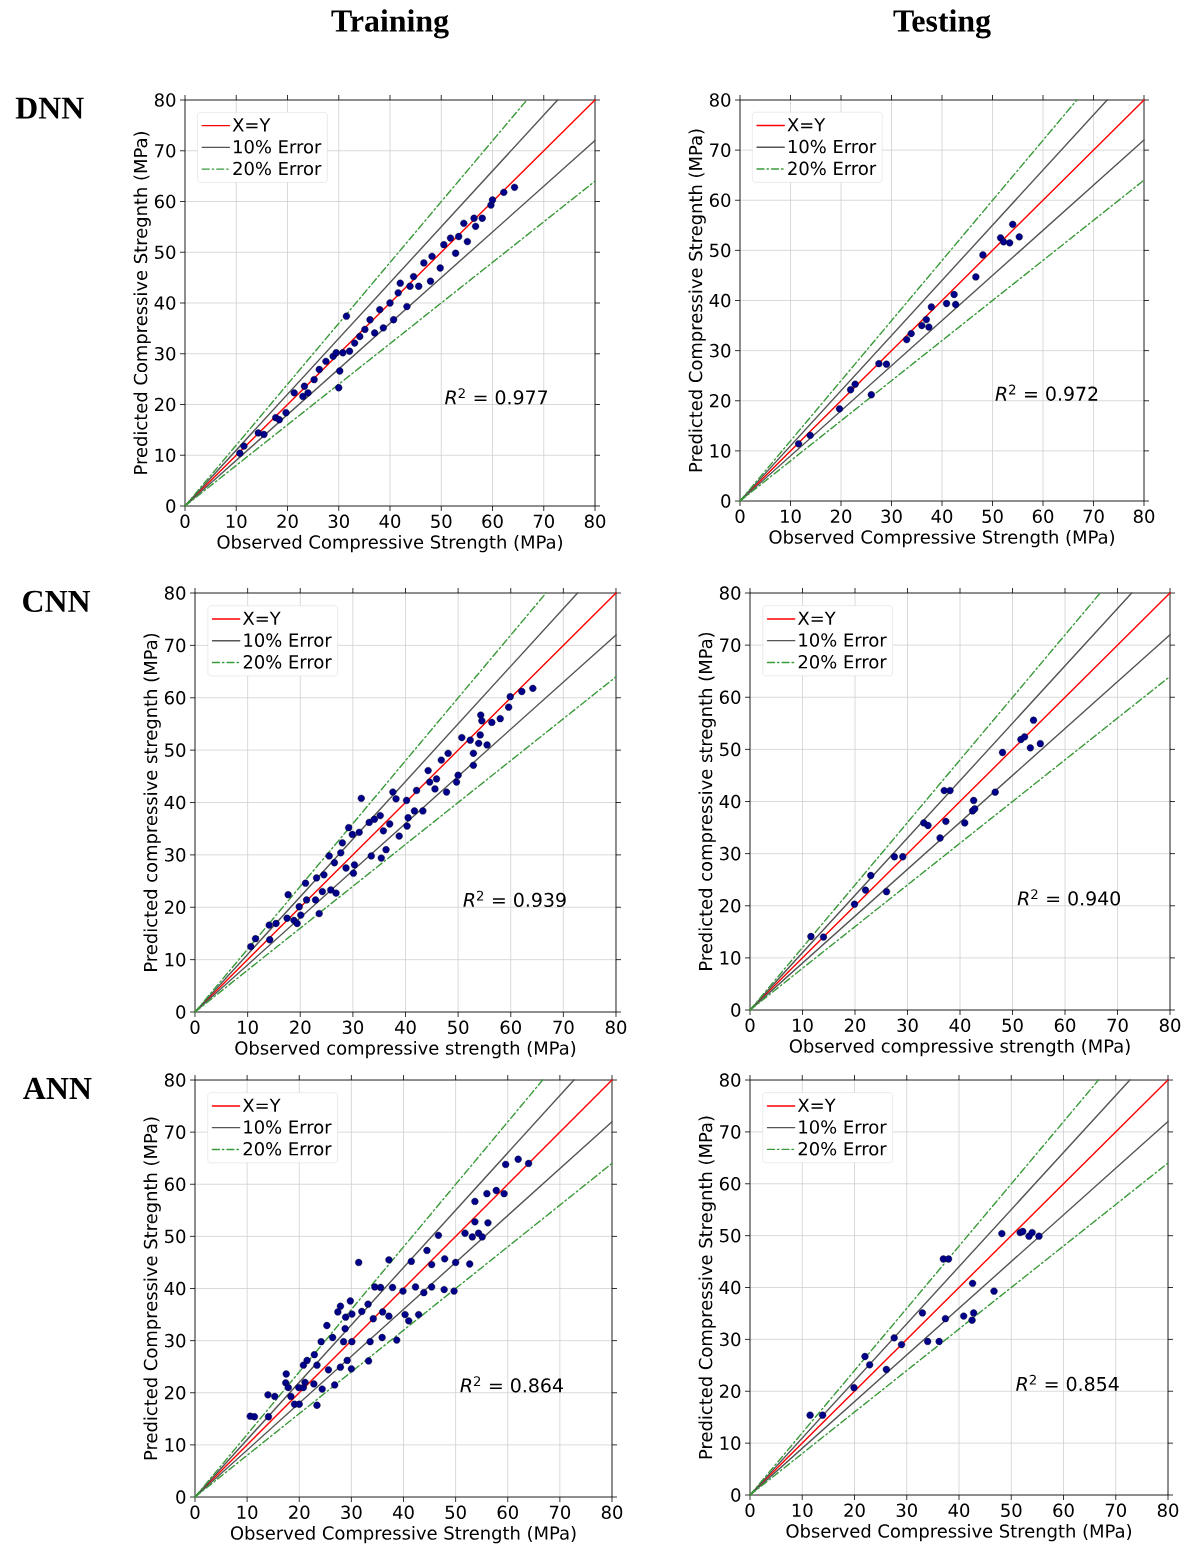  Describe the element at coordinates (57, 601) in the screenshot. I see `text: CNN` at that location.